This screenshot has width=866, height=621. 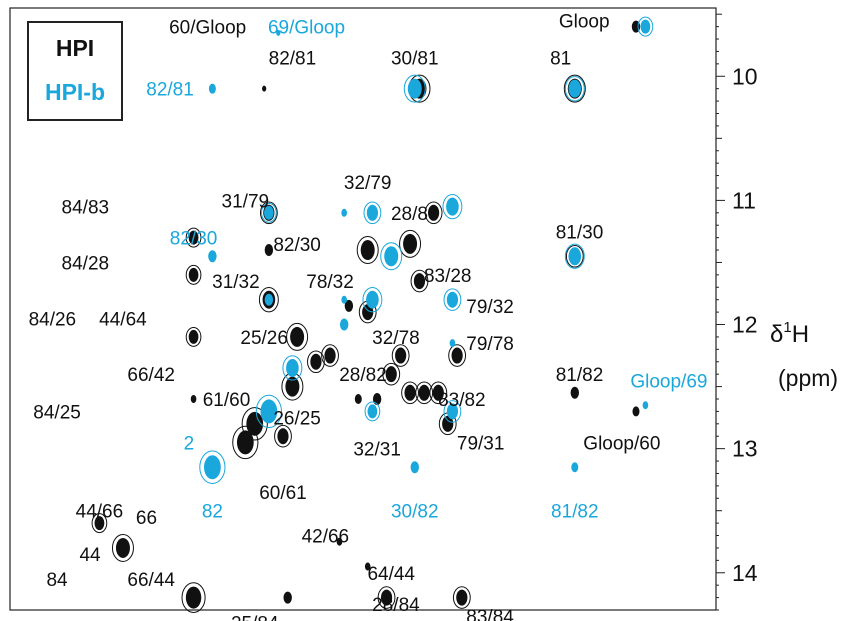 What do you see at coordinates (621, 443) in the screenshot?
I see `peak-annotation: Gloop/60` at bounding box center [621, 443].